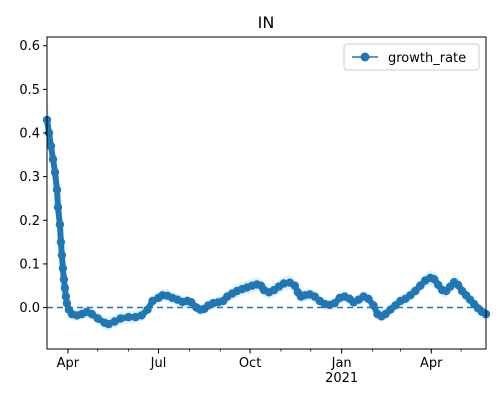 This screenshot has height=400, width=500. I want to click on legend: growth_rate, so click(411, 57).